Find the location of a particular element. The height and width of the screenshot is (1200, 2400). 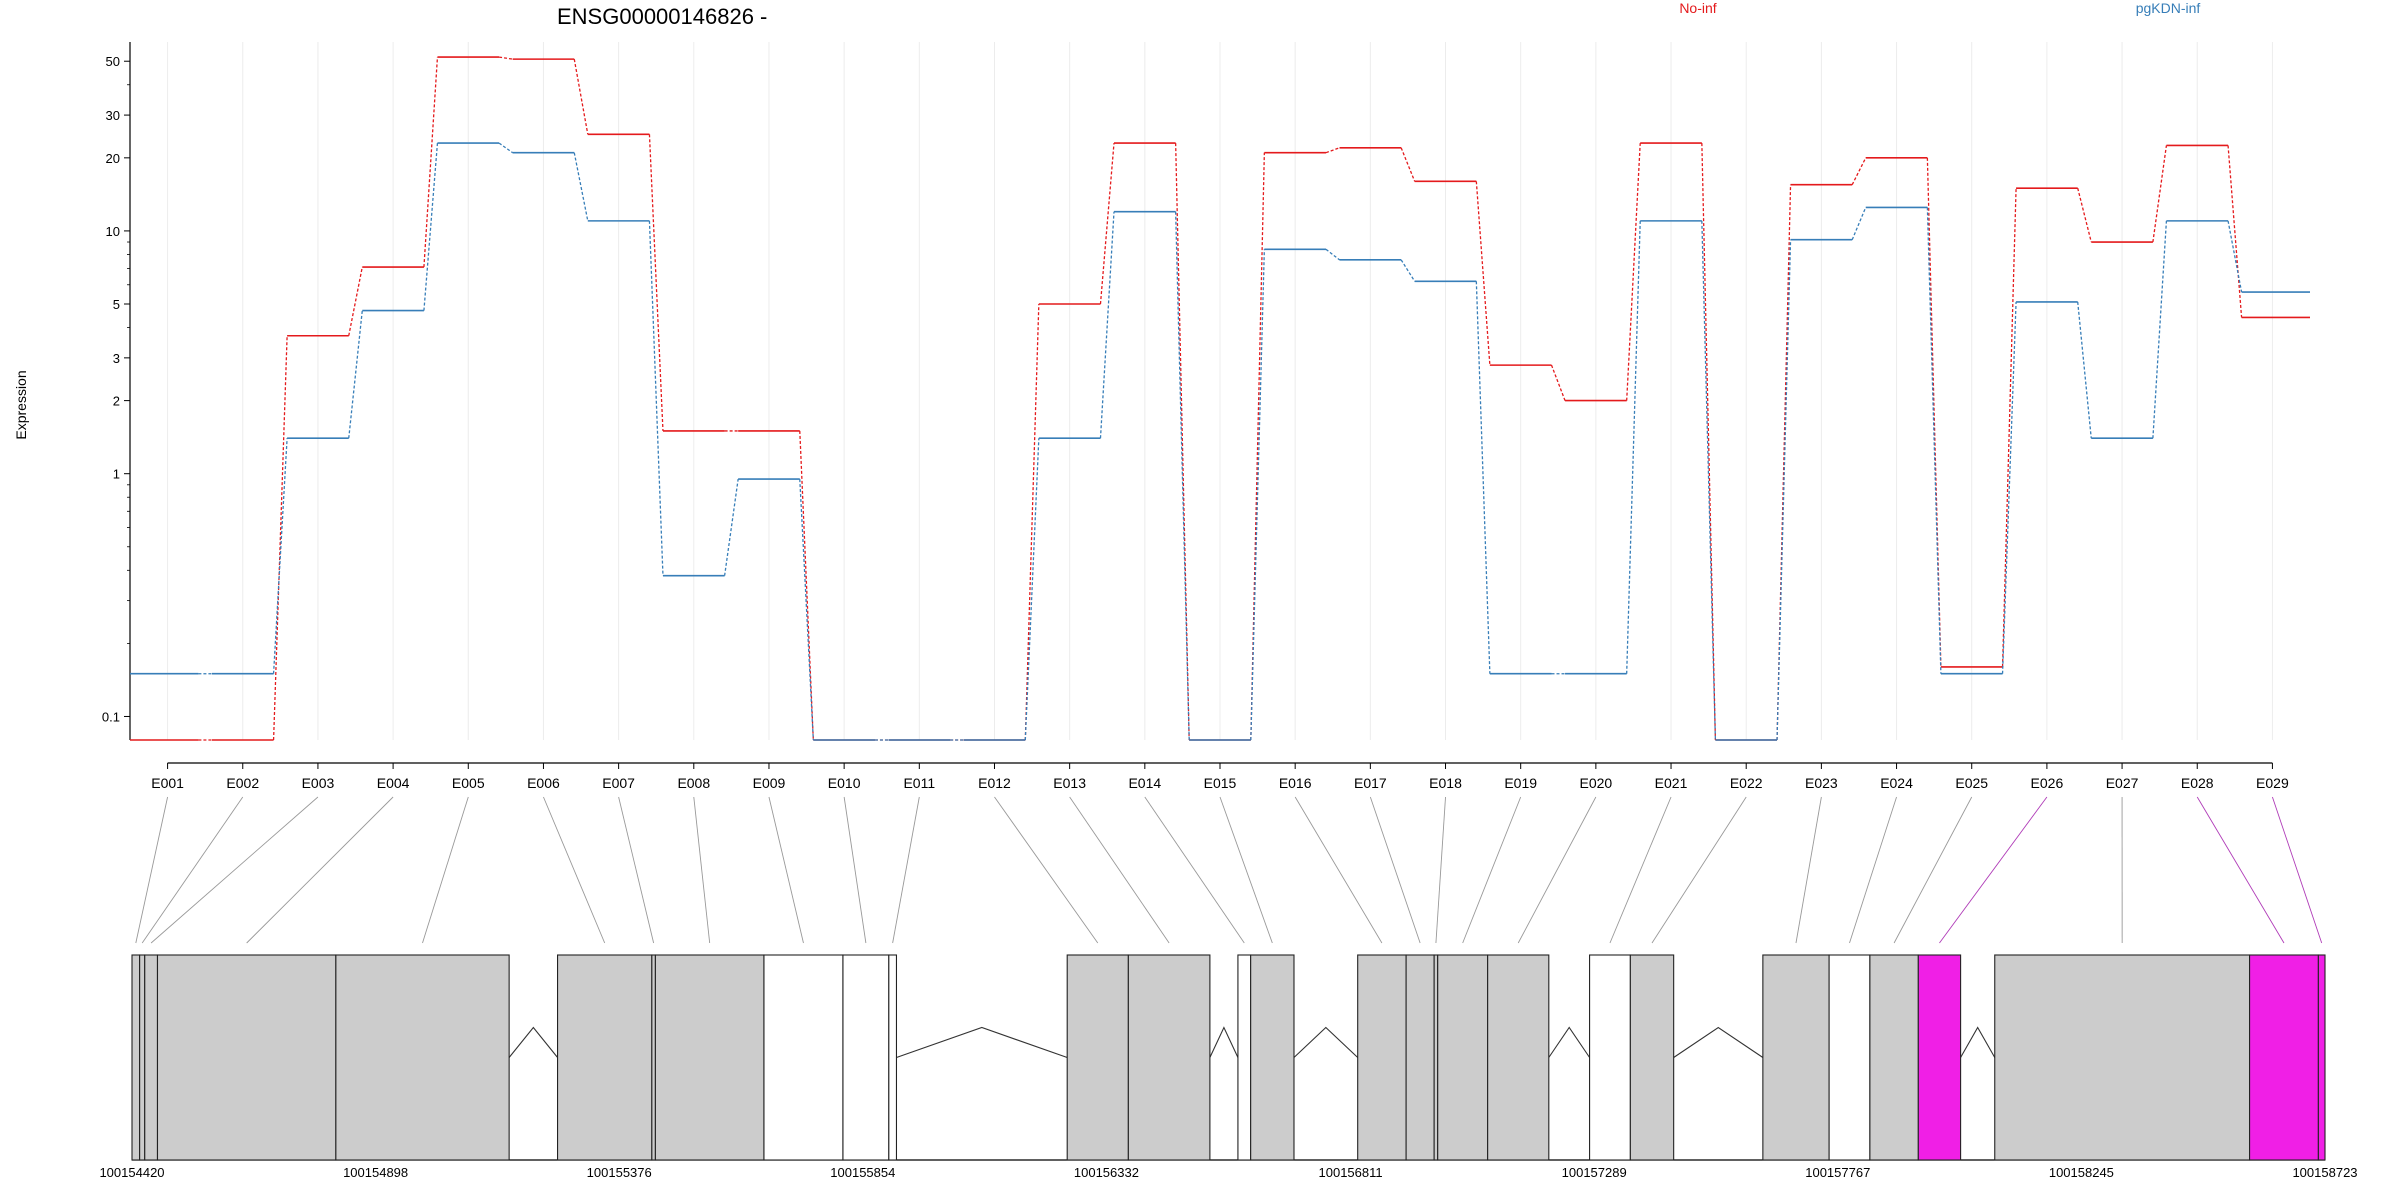

chart-title: ENSG00000146826 - is located at coordinates (662, 16).